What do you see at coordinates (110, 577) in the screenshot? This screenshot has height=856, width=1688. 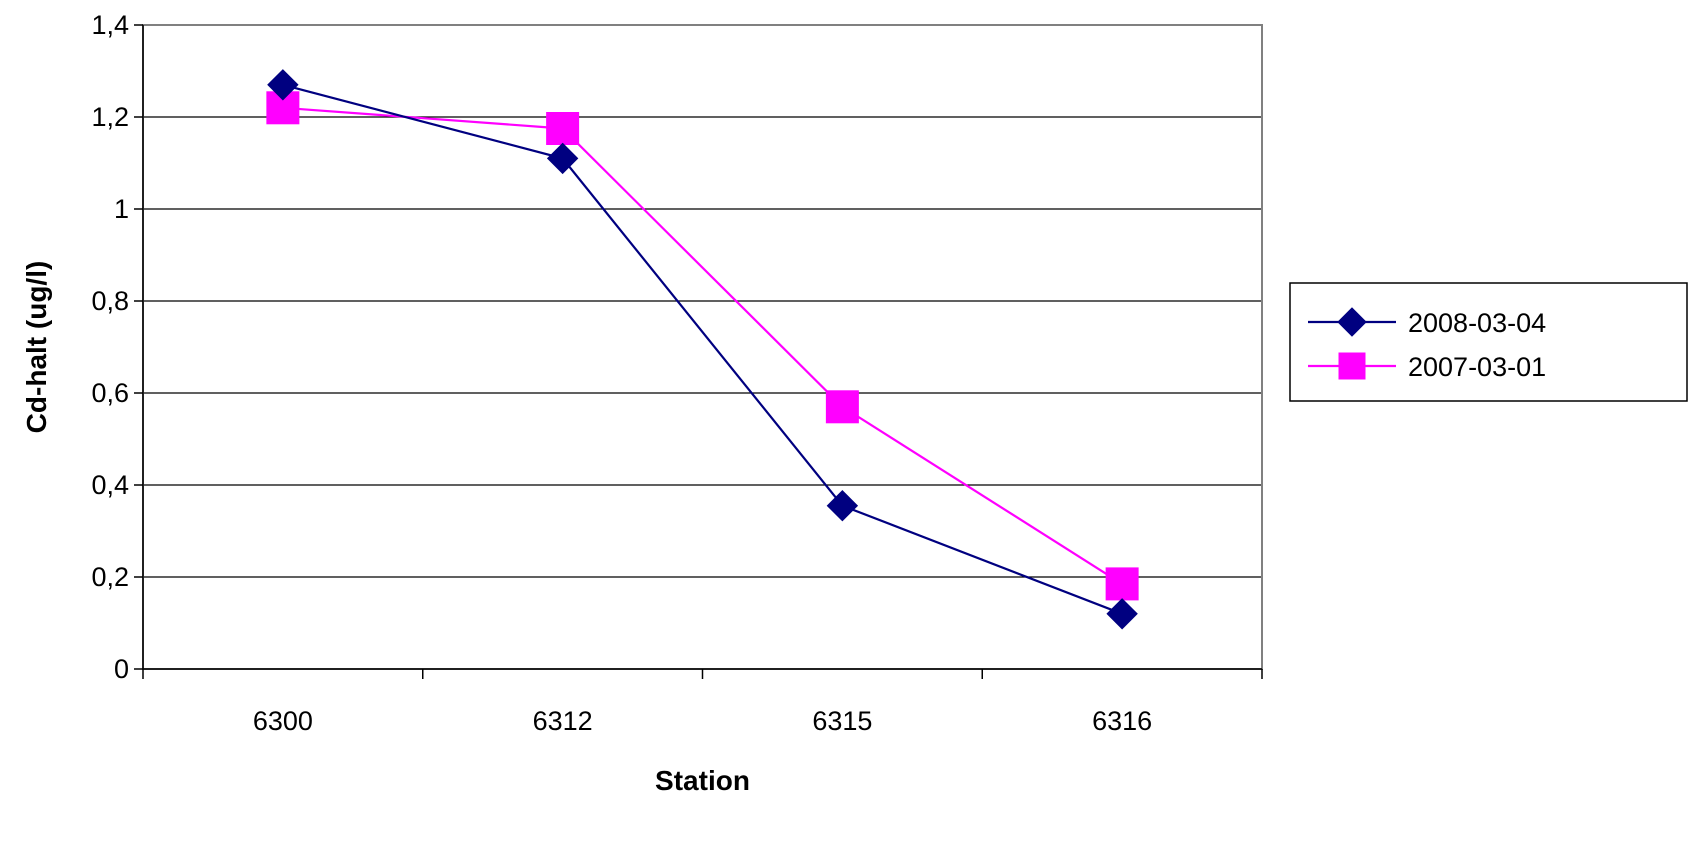 I see `y-tick-label: 0,2` at bounding box center [110, 577].